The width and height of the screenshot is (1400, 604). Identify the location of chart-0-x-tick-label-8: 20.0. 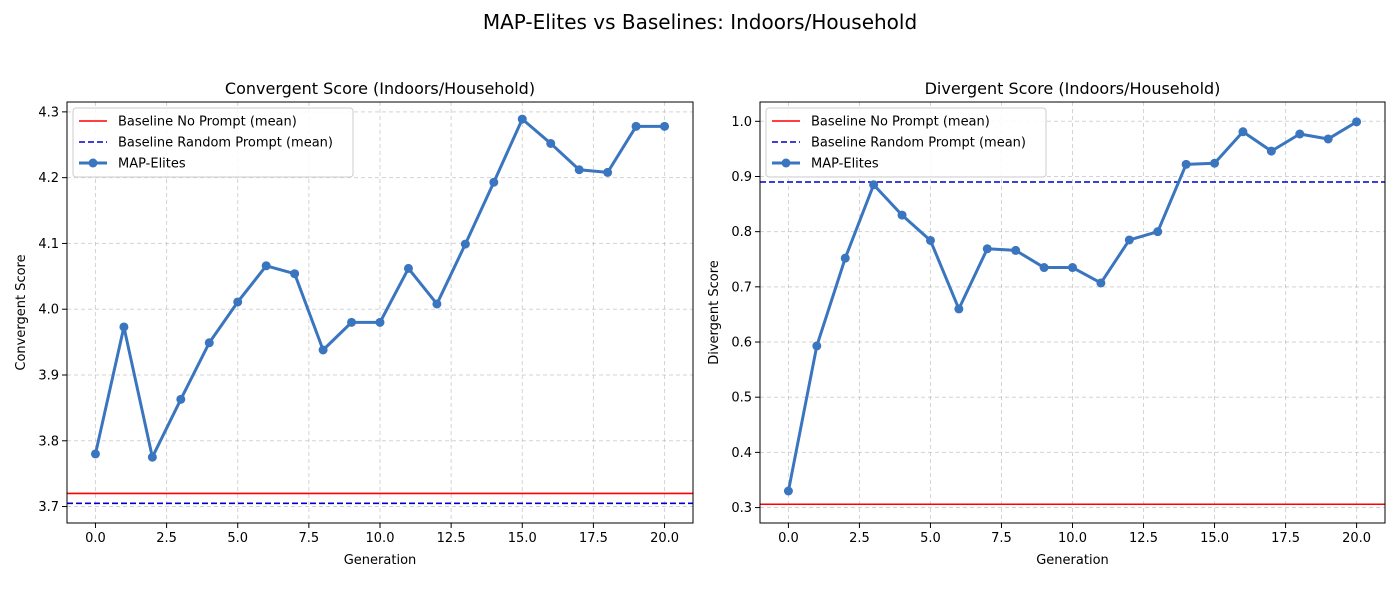
(664, 538).